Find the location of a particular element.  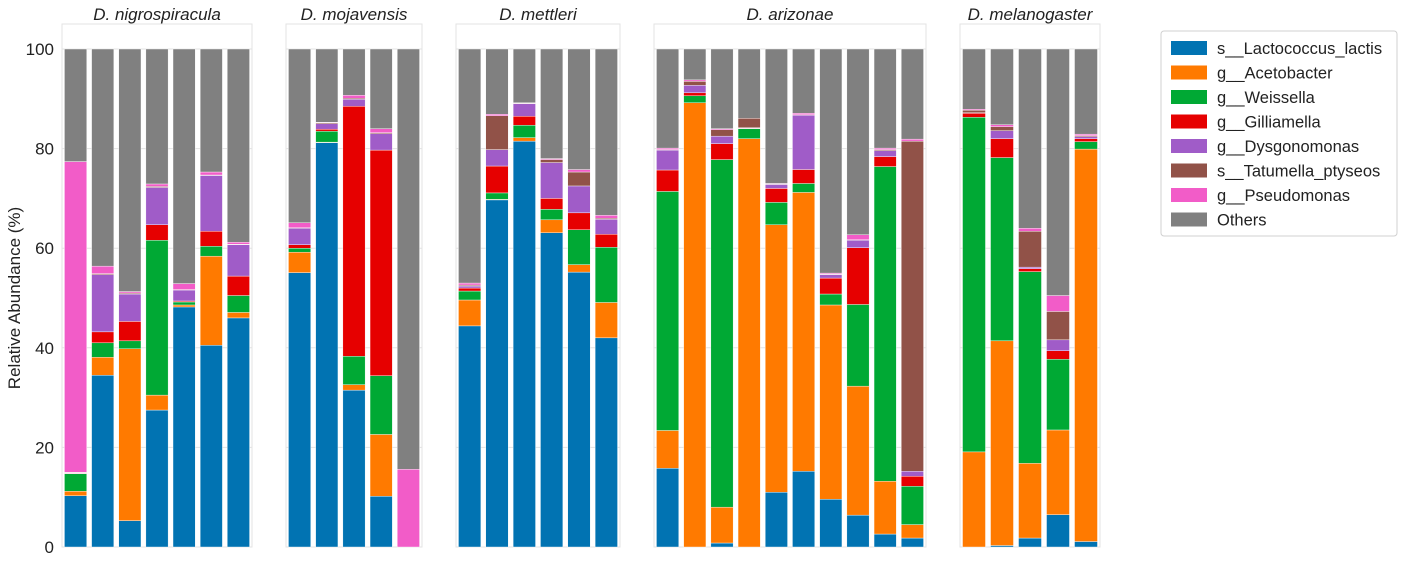

legend-label: s__Tatumella_ptyseos is located at coordinates (1298, 172).